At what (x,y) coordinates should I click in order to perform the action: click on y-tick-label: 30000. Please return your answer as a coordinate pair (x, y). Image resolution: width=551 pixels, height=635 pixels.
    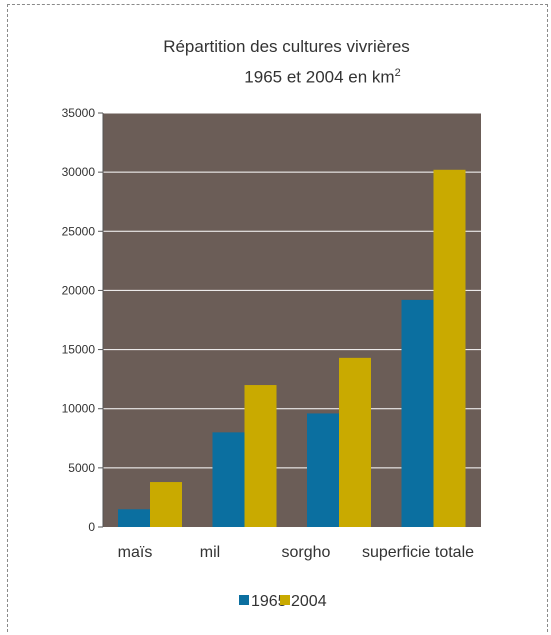
    Looking at the image, I should click on (79, 172).